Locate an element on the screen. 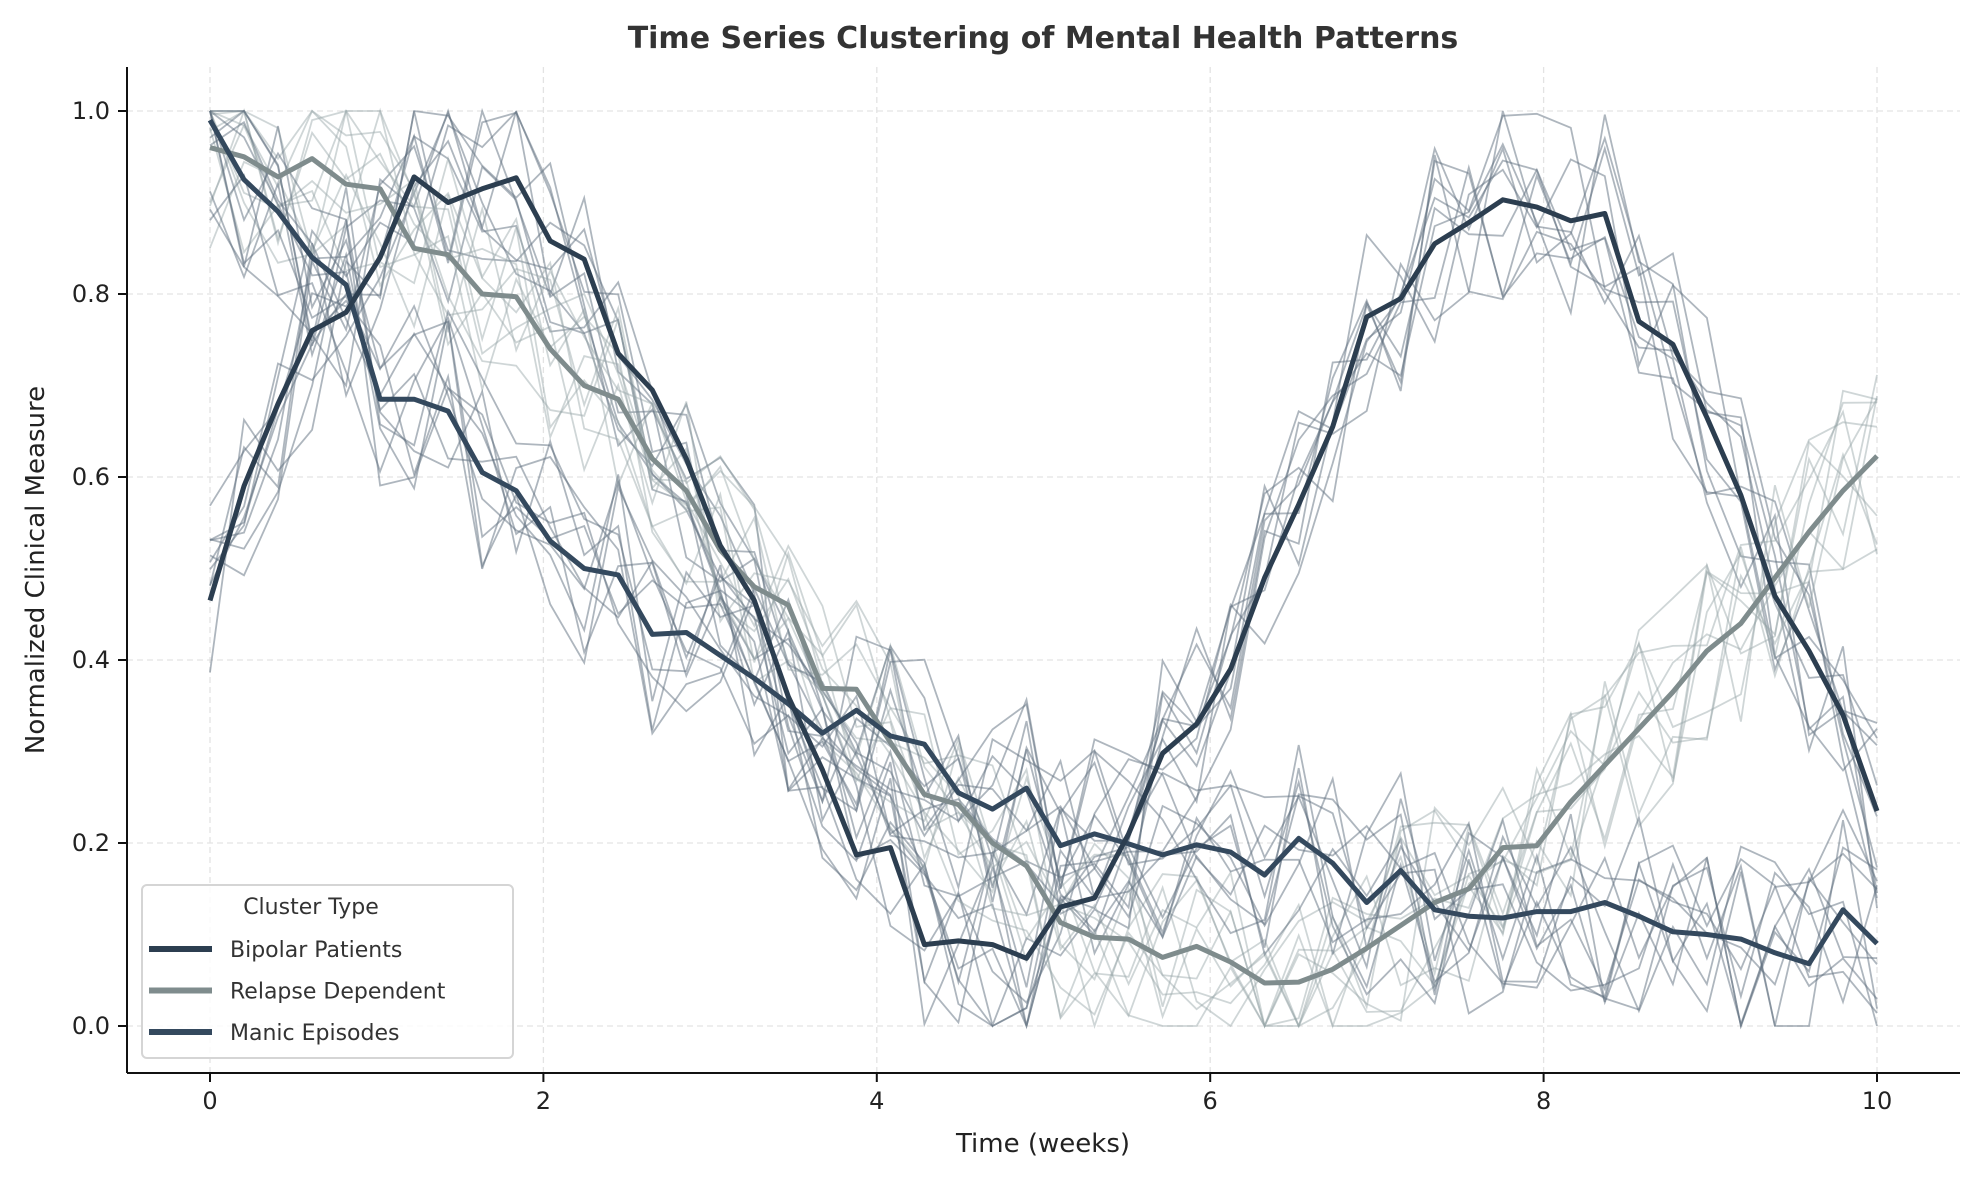 Image resolution: width=1979 pixels, height=1180 pixels. y-tick-label: 1.0 is located at coordinates (91, 111).